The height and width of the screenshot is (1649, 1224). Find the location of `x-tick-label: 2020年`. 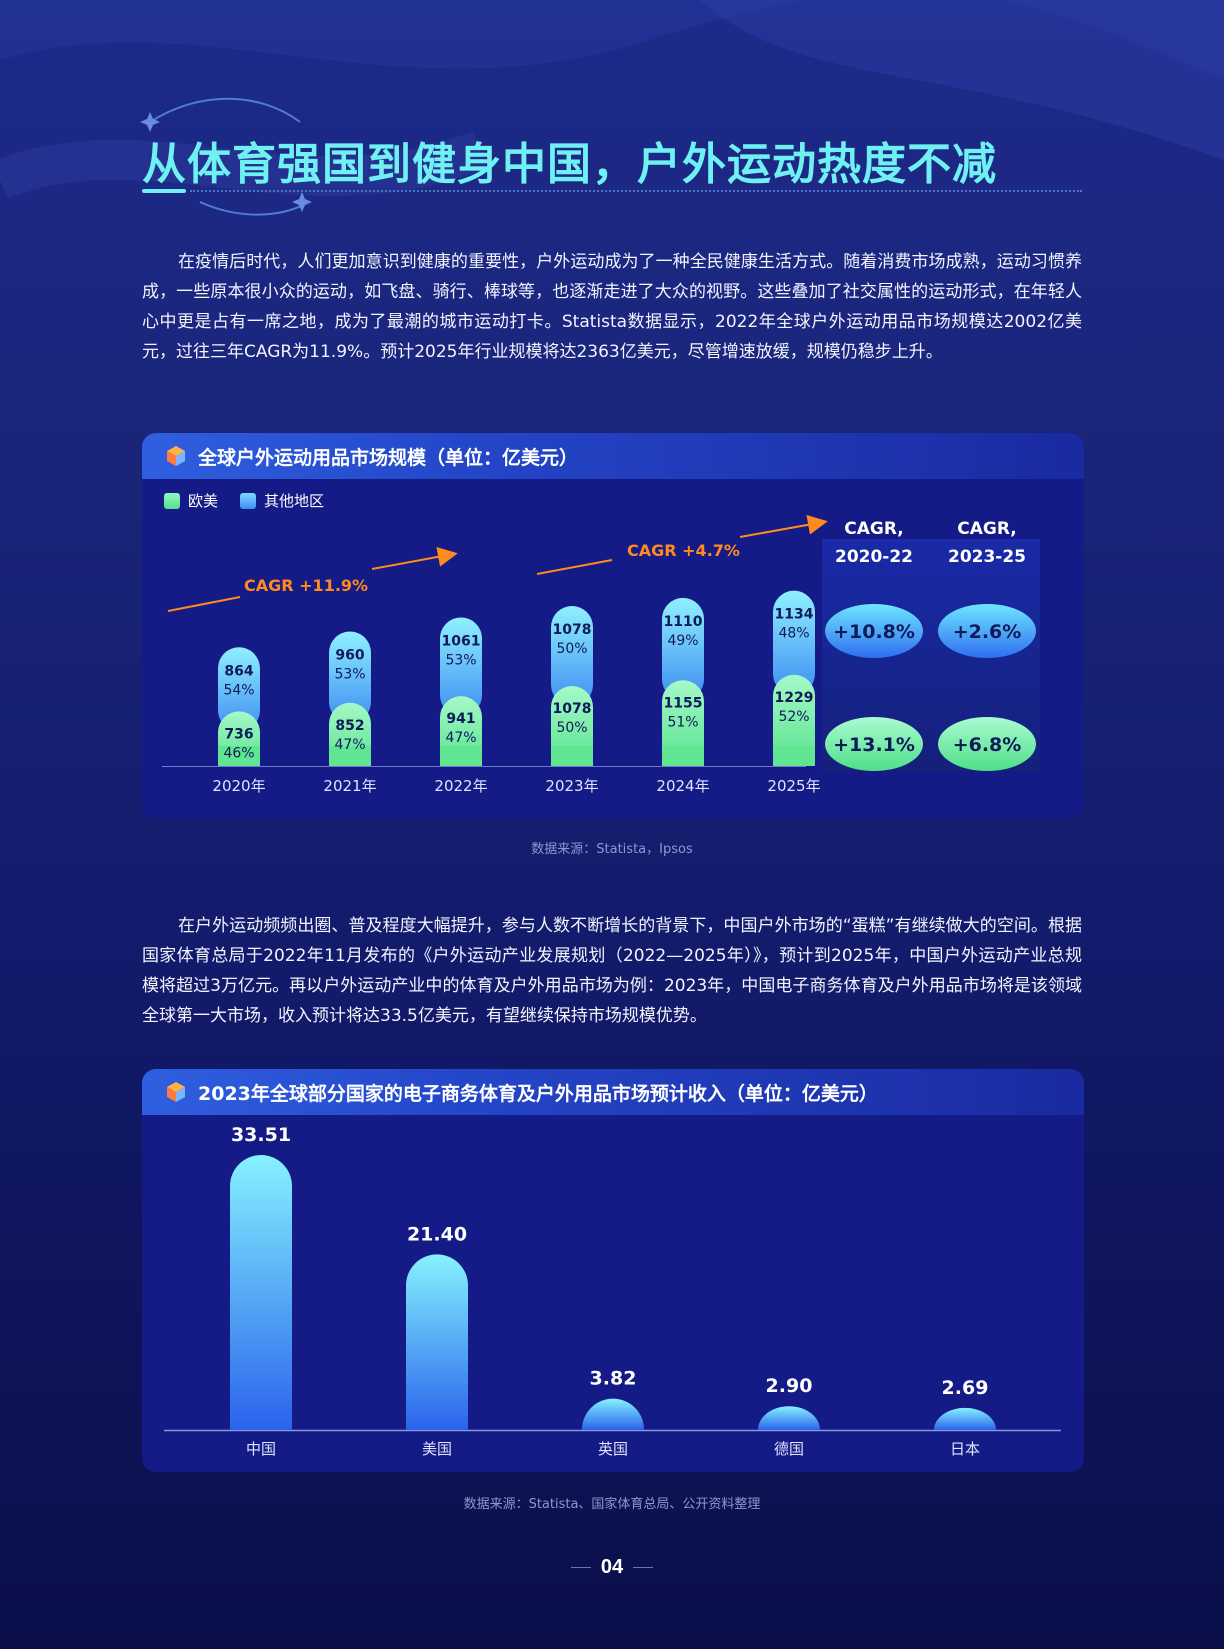

x-tick-label: 2020年 is located at coordinates (238, 786).